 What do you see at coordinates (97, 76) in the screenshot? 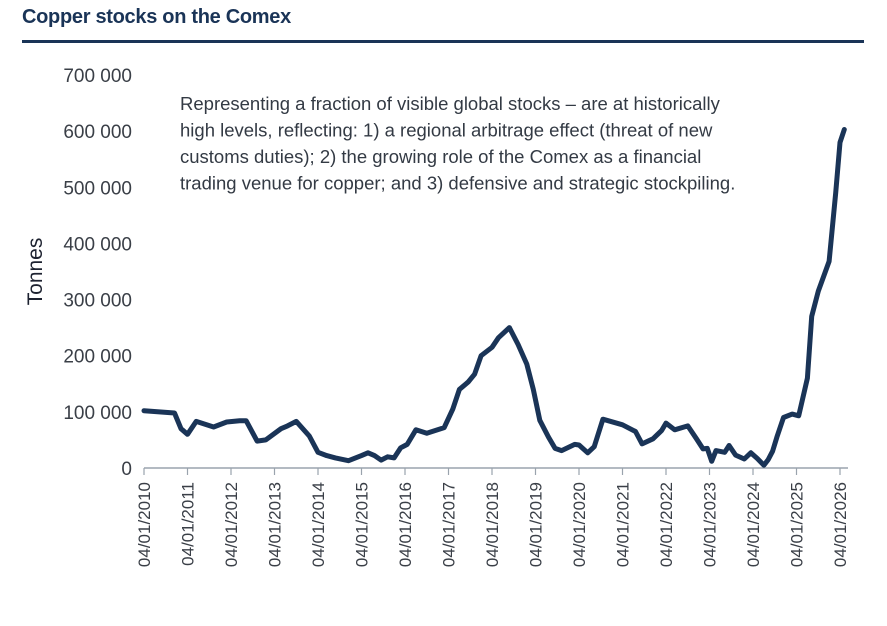
I see `y-tick-label: 700 000` at bounding box center [97, 76].